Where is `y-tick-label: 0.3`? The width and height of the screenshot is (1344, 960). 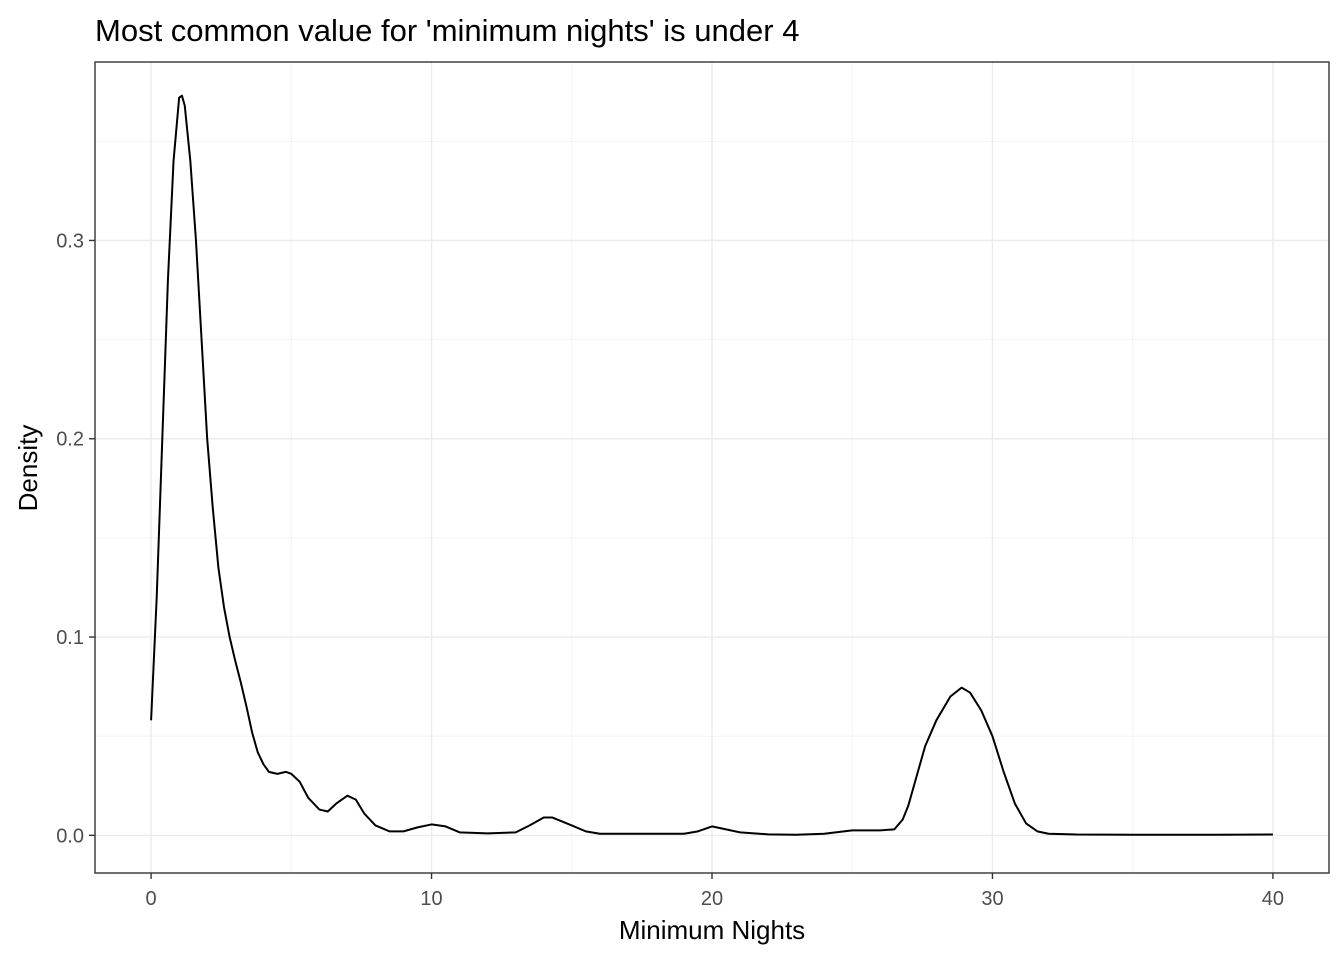 y-tick-label: 0.3 is located at coordinates (70, 241).